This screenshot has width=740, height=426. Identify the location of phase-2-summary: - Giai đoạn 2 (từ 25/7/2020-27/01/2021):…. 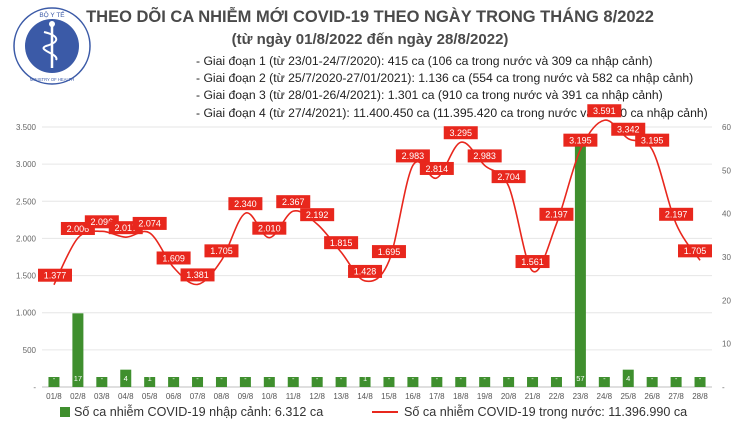
(445, 78).